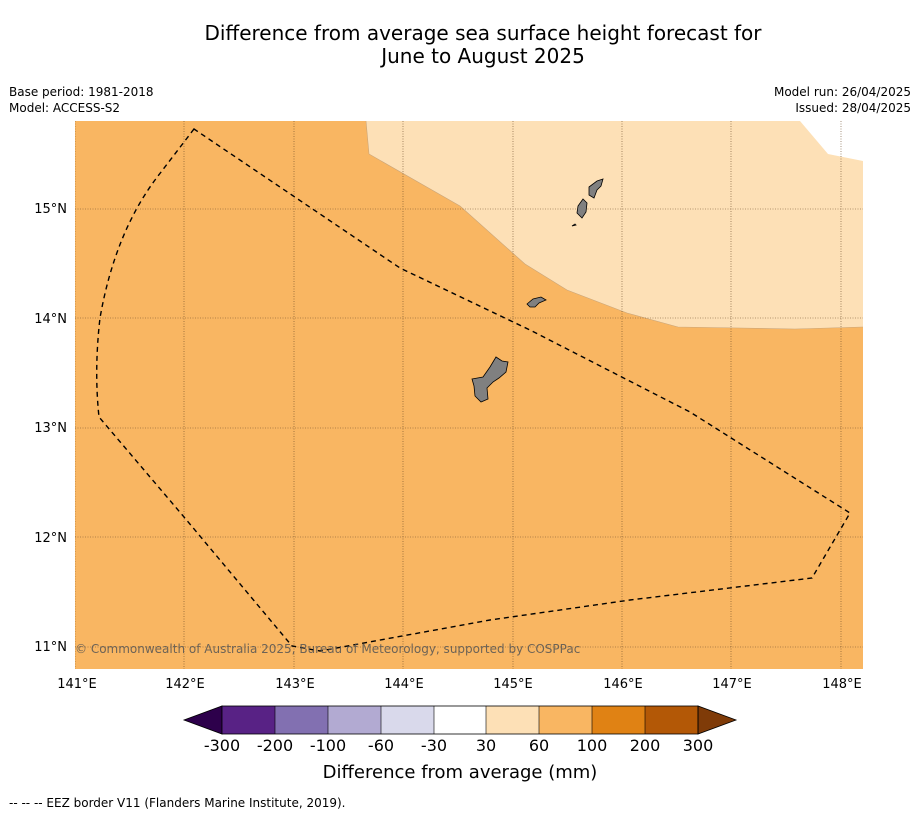 The image size is (919, 816). I want to click on lat-tick-13: 13°N, so click(50, 428).